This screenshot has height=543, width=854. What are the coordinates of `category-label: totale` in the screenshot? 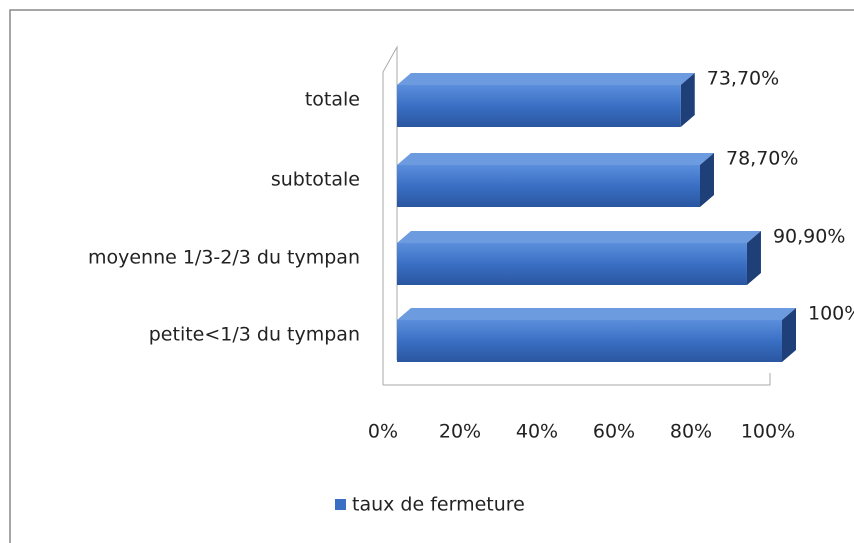 It's located at (332, 100).